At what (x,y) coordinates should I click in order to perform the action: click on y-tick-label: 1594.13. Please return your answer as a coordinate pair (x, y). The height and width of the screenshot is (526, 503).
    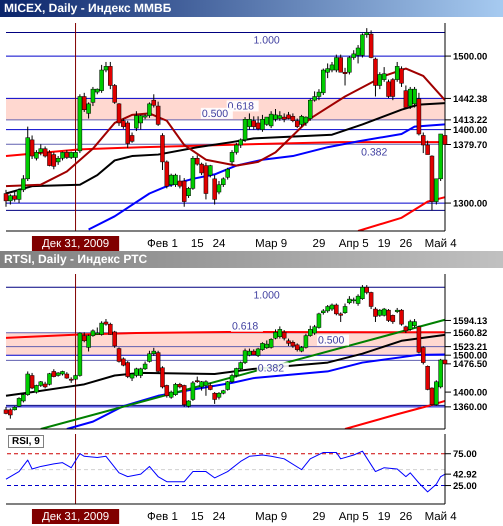
    Looking at the image, I should click on (470, 321).